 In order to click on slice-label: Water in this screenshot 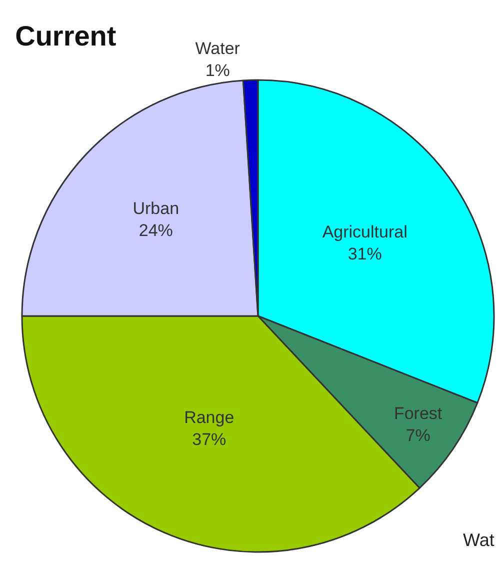, I will do `click(217, 48)`.